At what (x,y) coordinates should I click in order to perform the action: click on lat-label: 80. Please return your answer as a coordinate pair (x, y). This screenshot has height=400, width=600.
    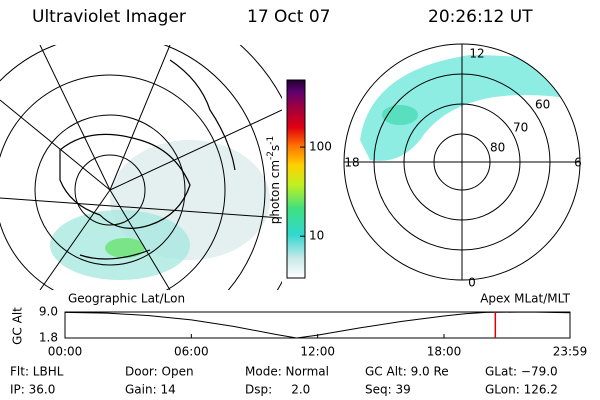
    Looking at the image, I should click on (497, 148).